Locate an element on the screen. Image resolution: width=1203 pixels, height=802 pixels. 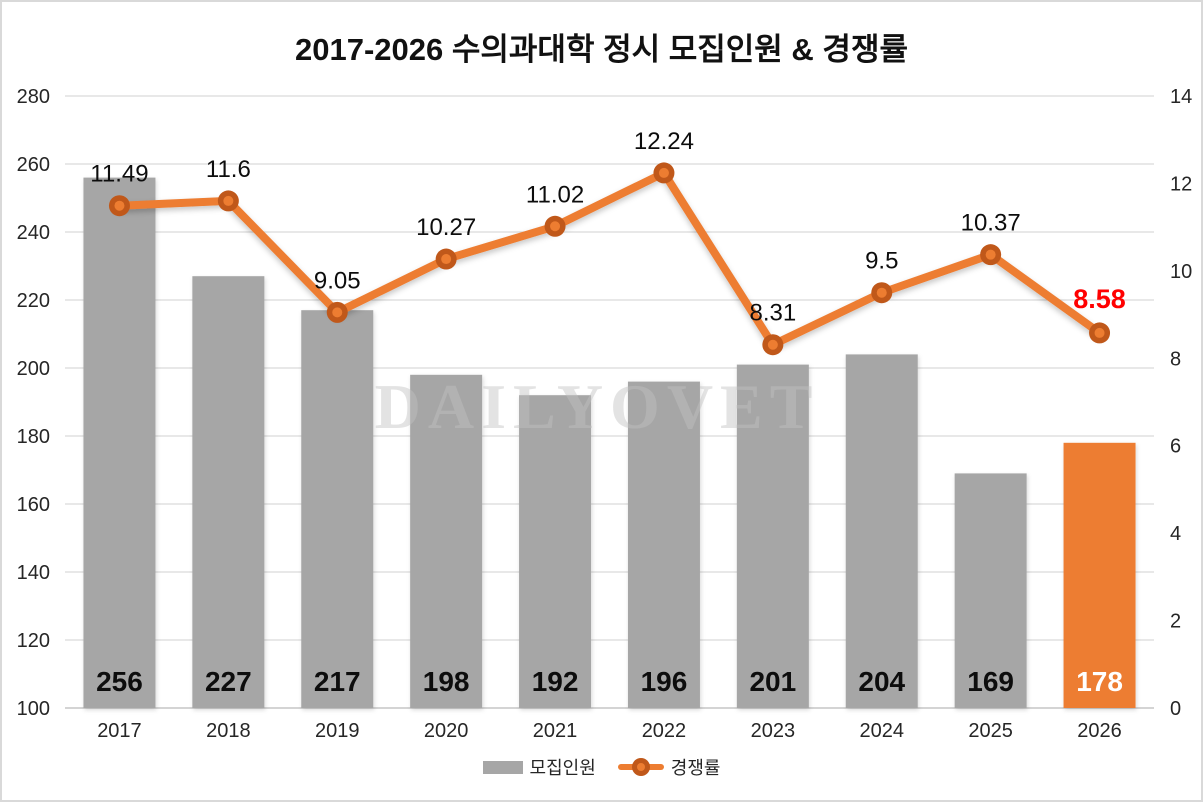
line-value-label: 11.02 is located at coordinates (555, 194).